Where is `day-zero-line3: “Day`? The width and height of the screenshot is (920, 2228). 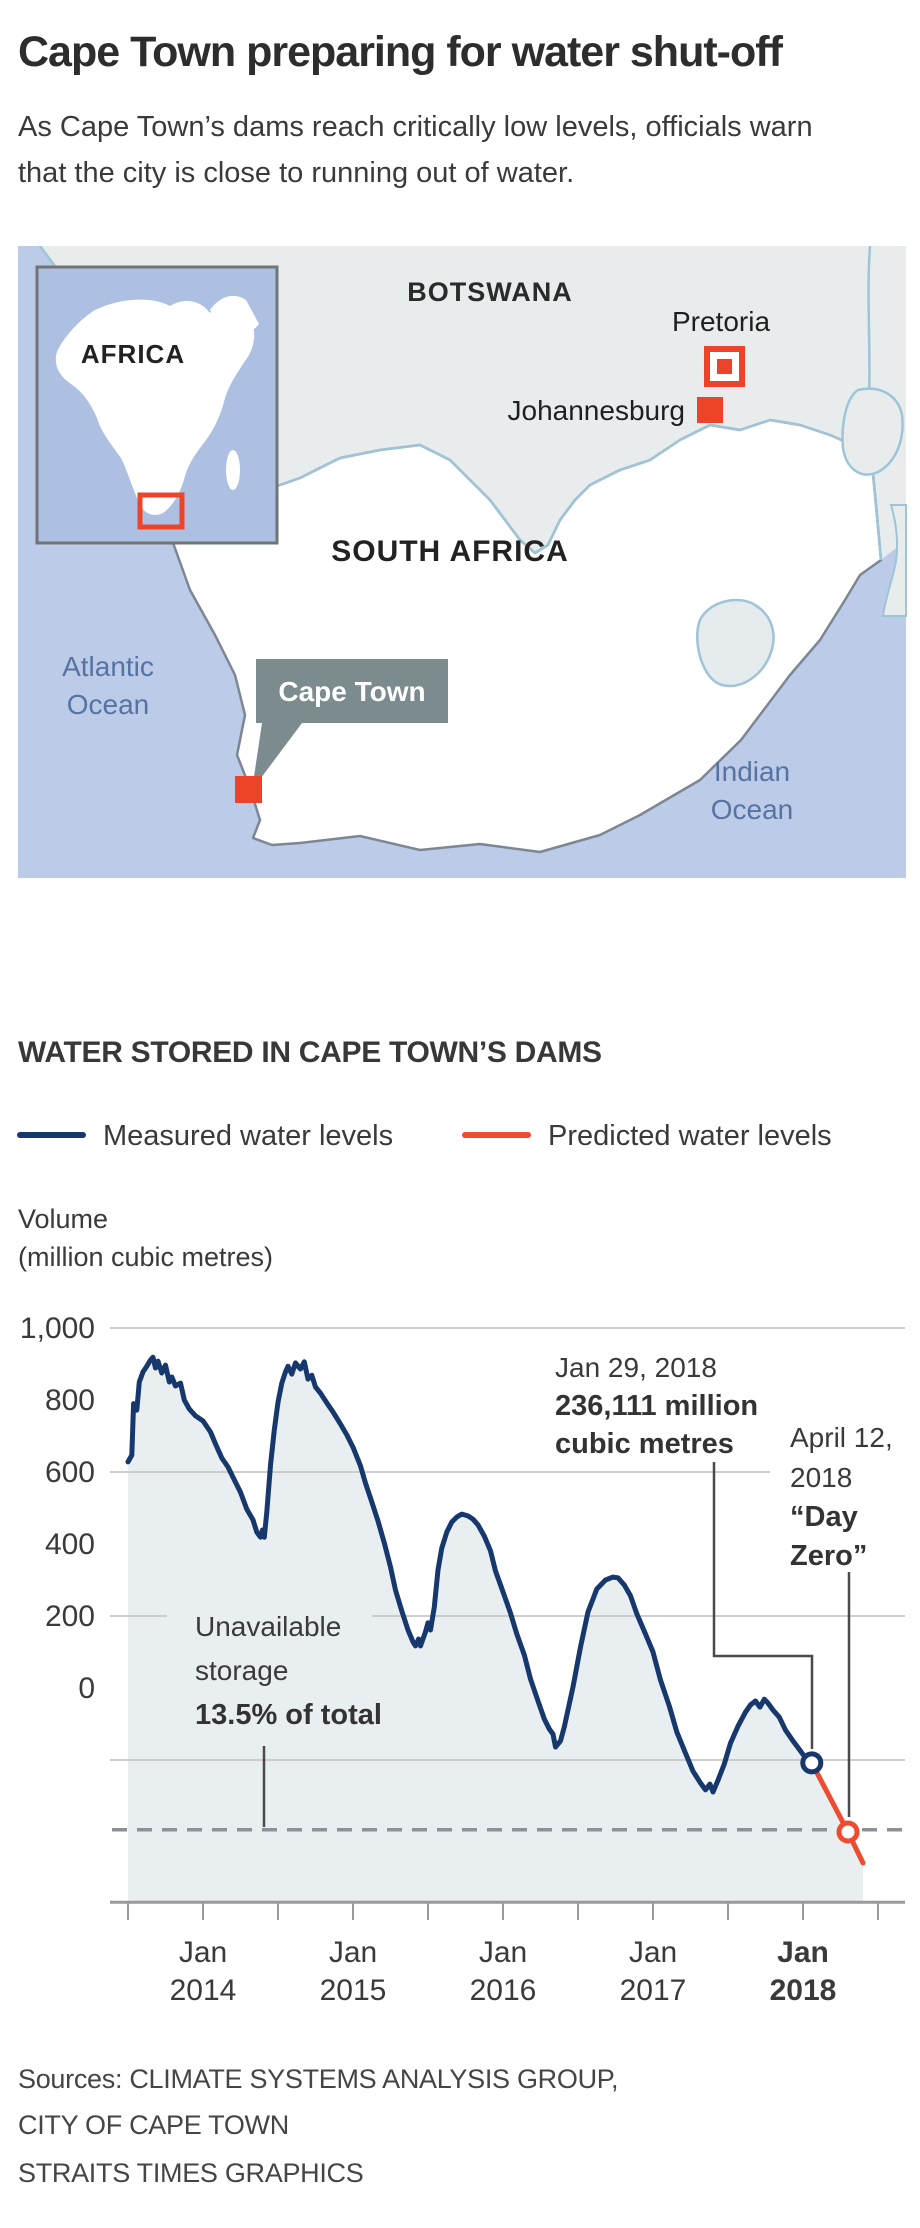
day-zero-line3: “Day is located at coordinates (824, 1517).